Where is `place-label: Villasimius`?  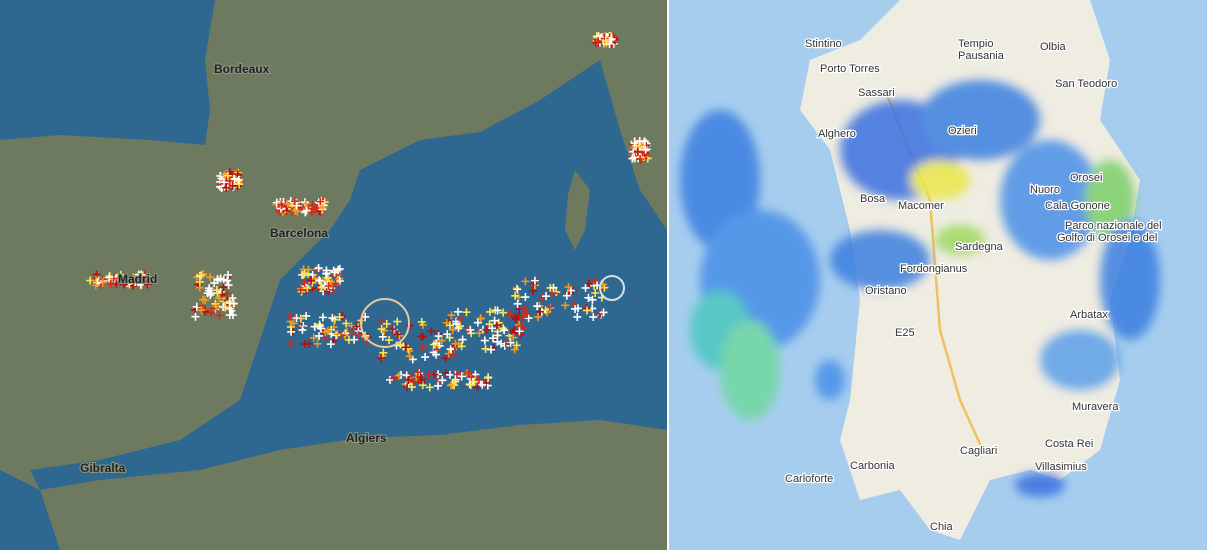
place-label: Villasimius is located at coordinates (1061, 467).